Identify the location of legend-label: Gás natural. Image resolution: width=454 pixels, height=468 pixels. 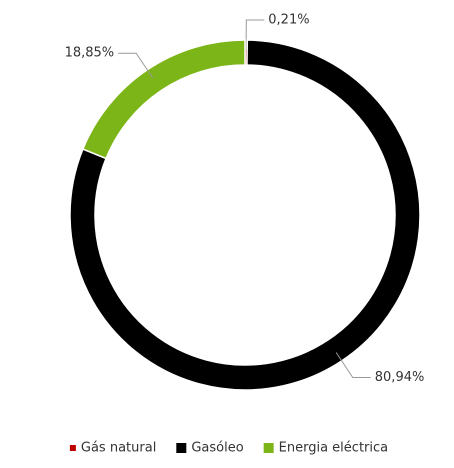
(118, 448).